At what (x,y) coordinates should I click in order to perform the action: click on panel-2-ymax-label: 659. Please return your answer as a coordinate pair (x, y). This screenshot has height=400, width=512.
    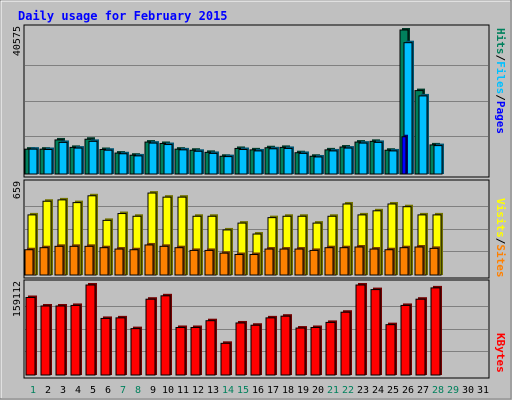
    Looking at the image, I should click on (17, 190).